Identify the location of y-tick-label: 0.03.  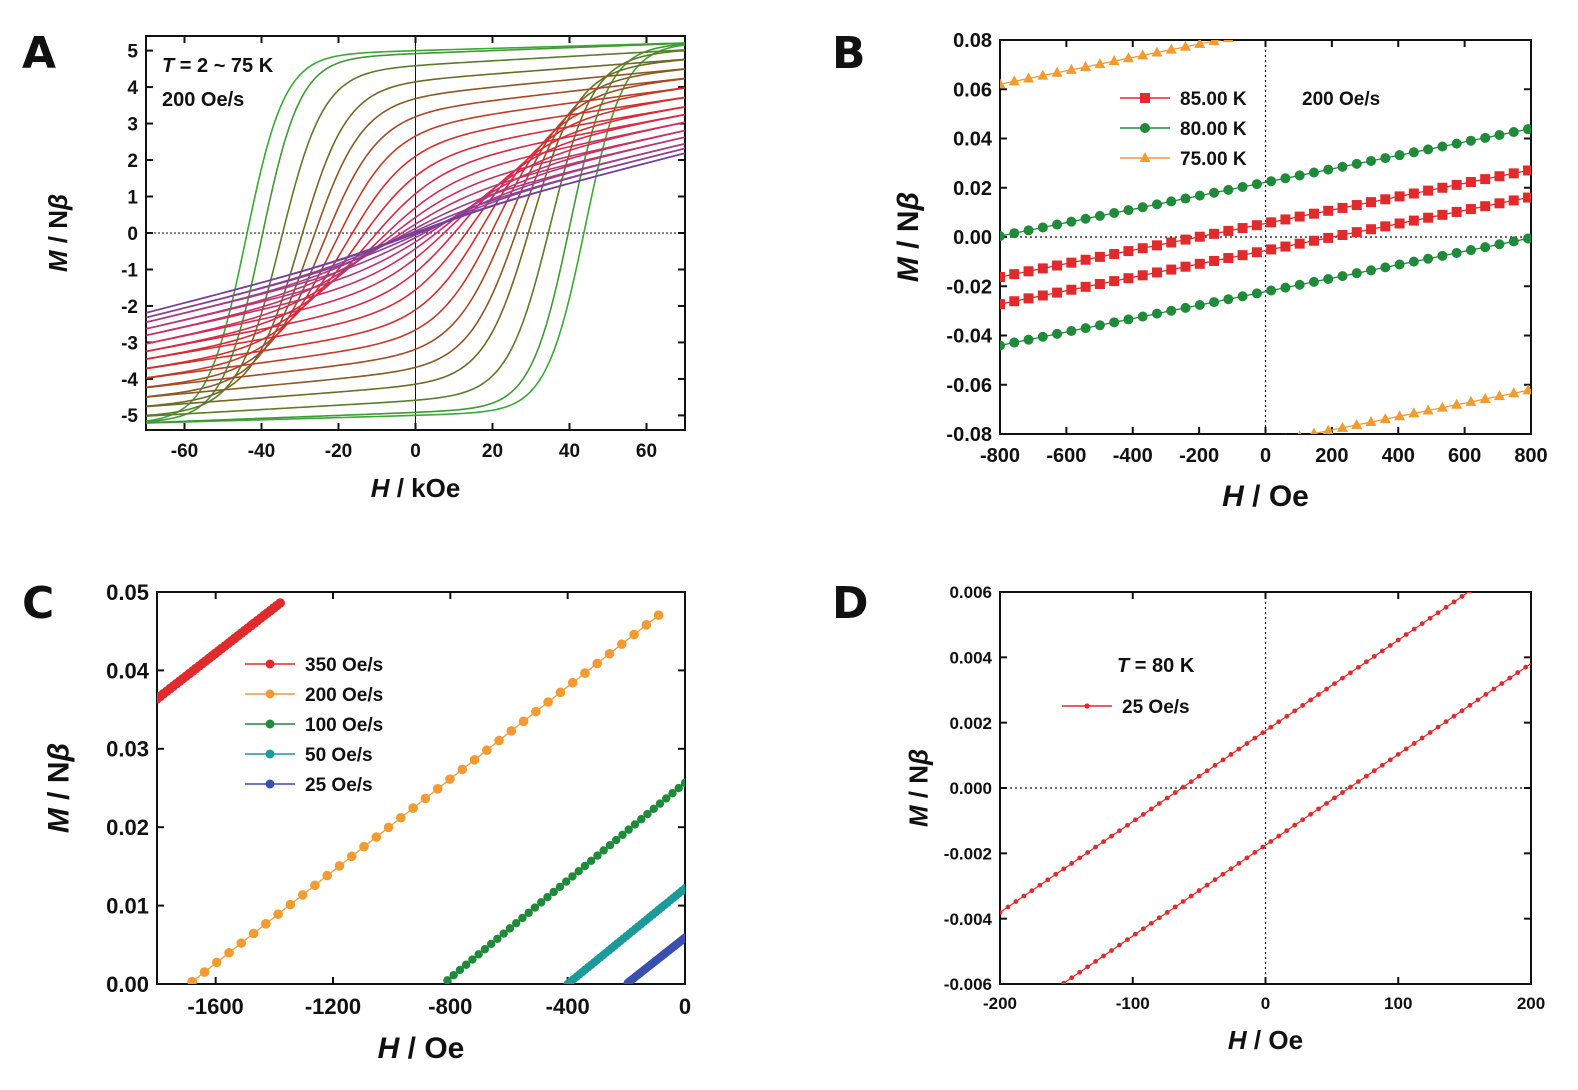
(127, 749).